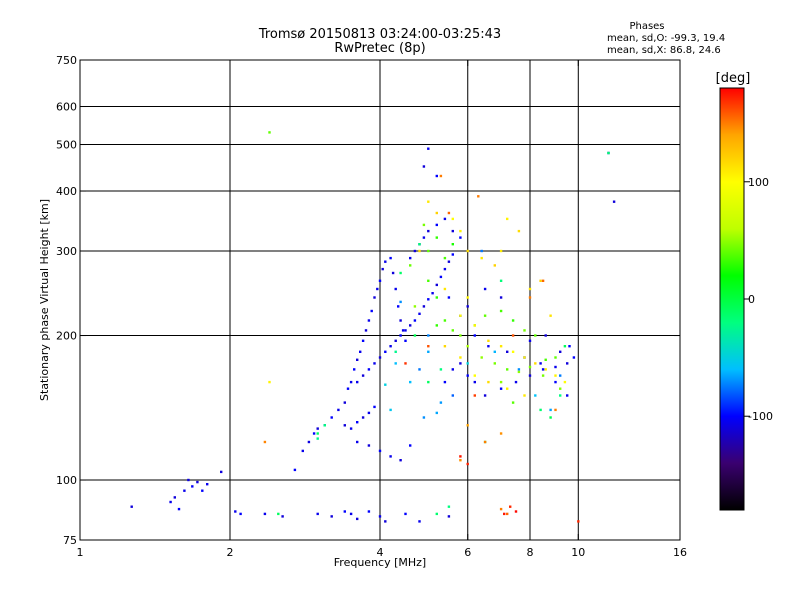 The width and height of the screenshot is (800, 600). Describe the element at coordinates (733, 78) in the screenshot. I see `colorbar-label: [deg]` at that location.